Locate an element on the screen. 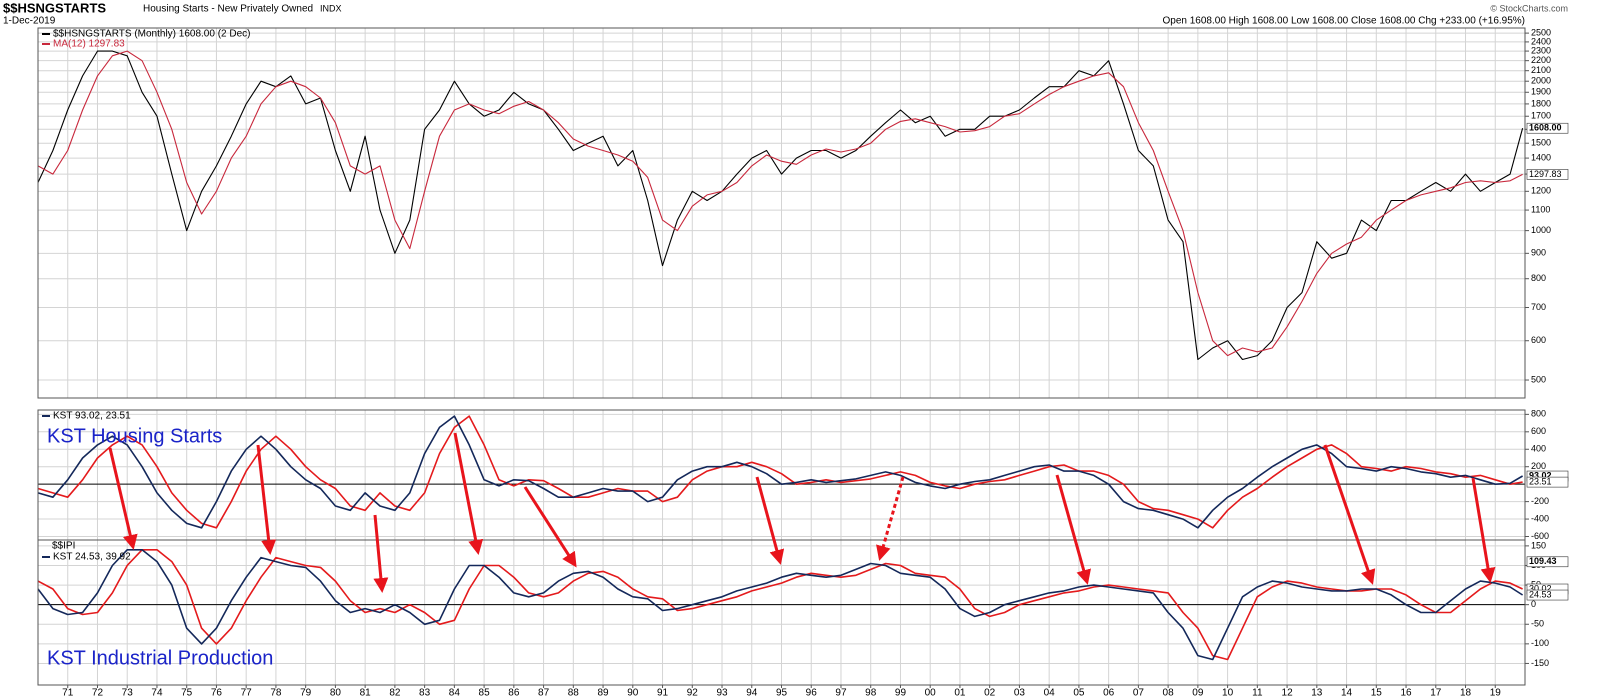  x-tick-label: 93 is located at coordinates (722, 693).